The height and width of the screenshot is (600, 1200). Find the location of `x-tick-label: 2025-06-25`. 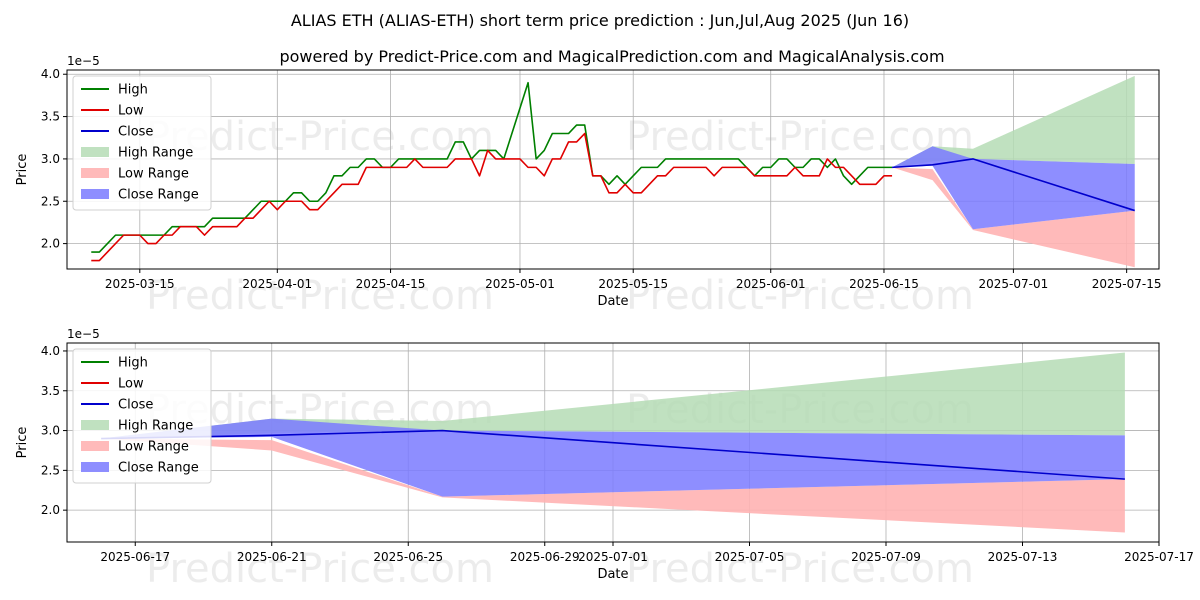

x-tick-label: 2025-06-25 is located at coordinates (408, 557).